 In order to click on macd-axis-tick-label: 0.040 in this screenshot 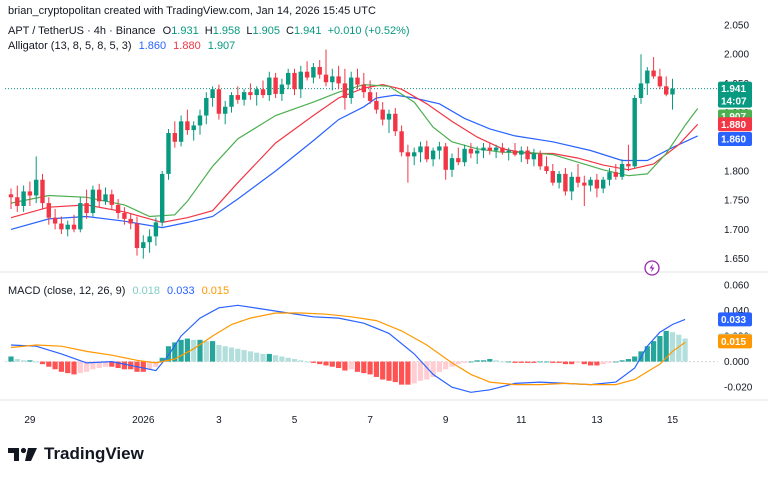, I will do `click(736, 311)`.